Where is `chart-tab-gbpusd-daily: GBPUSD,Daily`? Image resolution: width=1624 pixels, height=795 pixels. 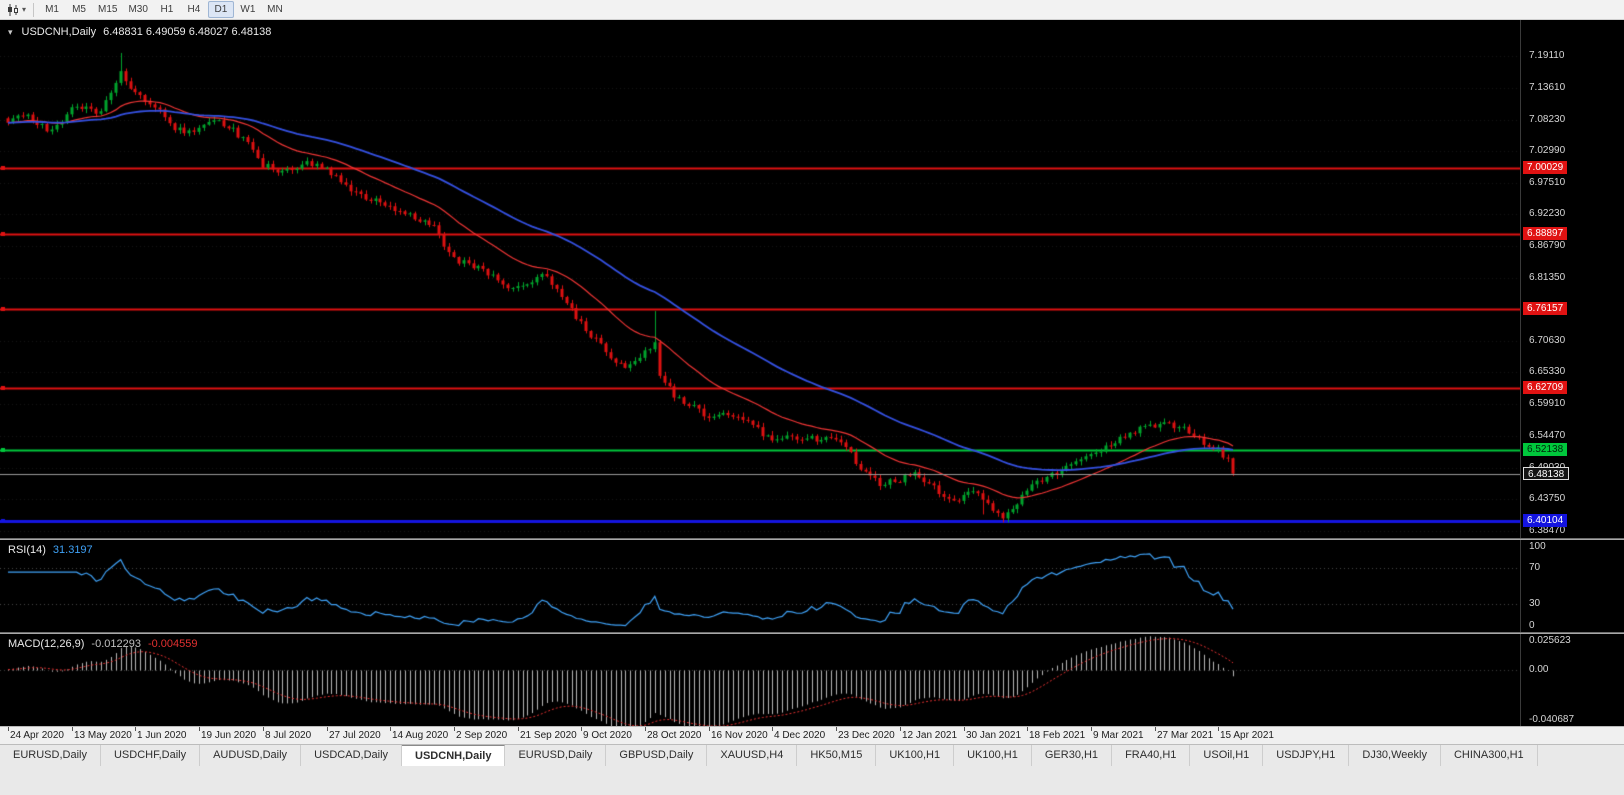
chart-tab-gbpusd-daily: GBPUSD,Daily is located at coordinates (657, 755).